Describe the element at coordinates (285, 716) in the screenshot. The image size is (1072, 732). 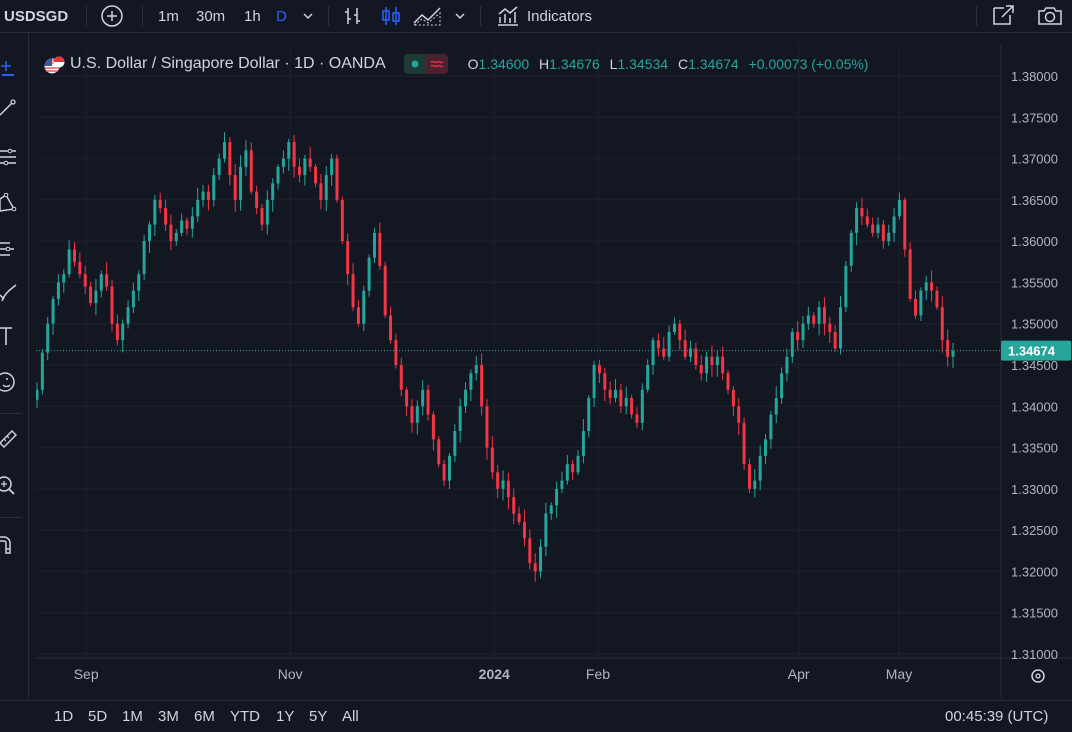
I see `range-1y-button: 1Y` at that location.